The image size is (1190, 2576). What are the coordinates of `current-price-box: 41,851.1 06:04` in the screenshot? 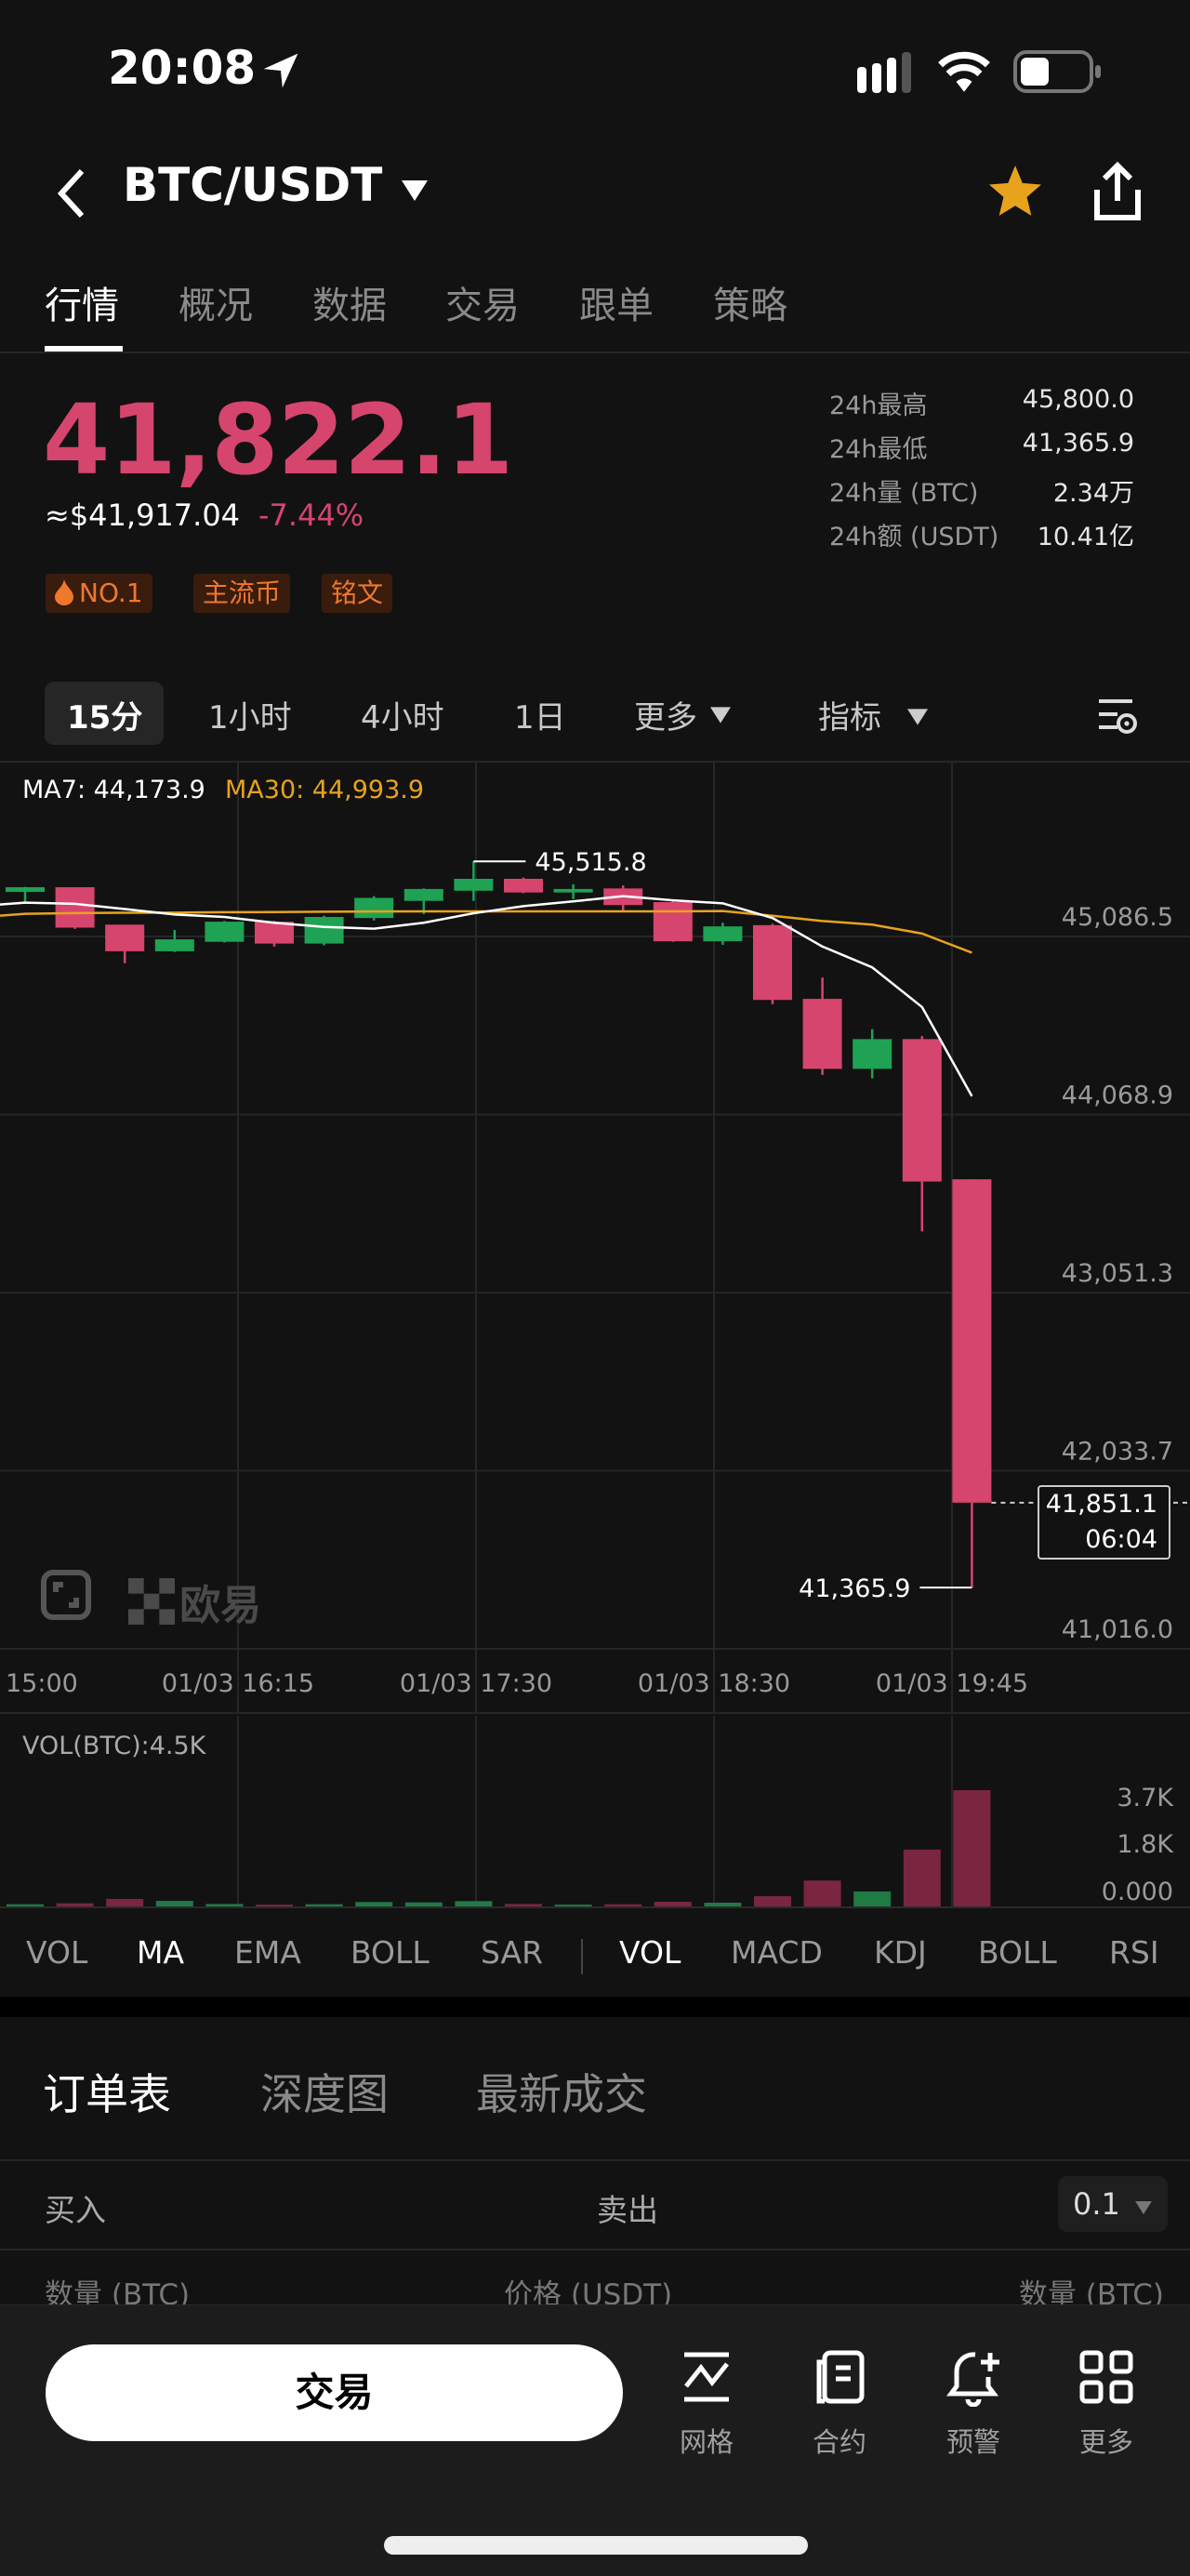 It's located at (1104, 1522).